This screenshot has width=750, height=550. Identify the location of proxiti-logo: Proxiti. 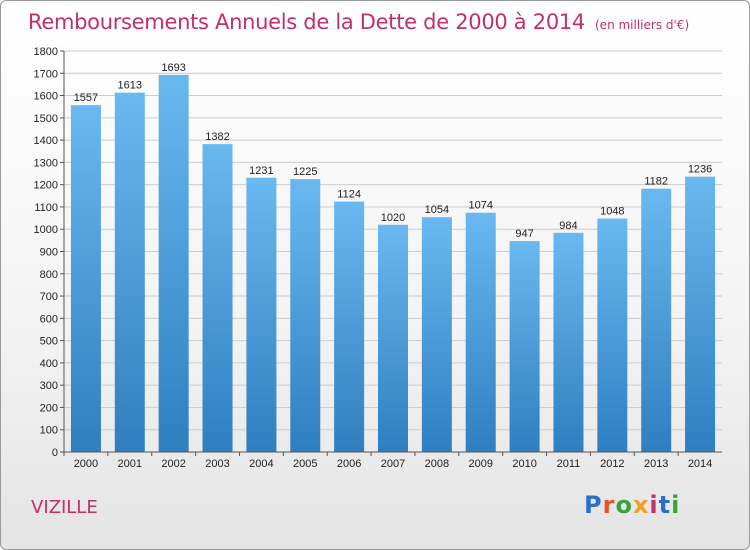
(632, 505).